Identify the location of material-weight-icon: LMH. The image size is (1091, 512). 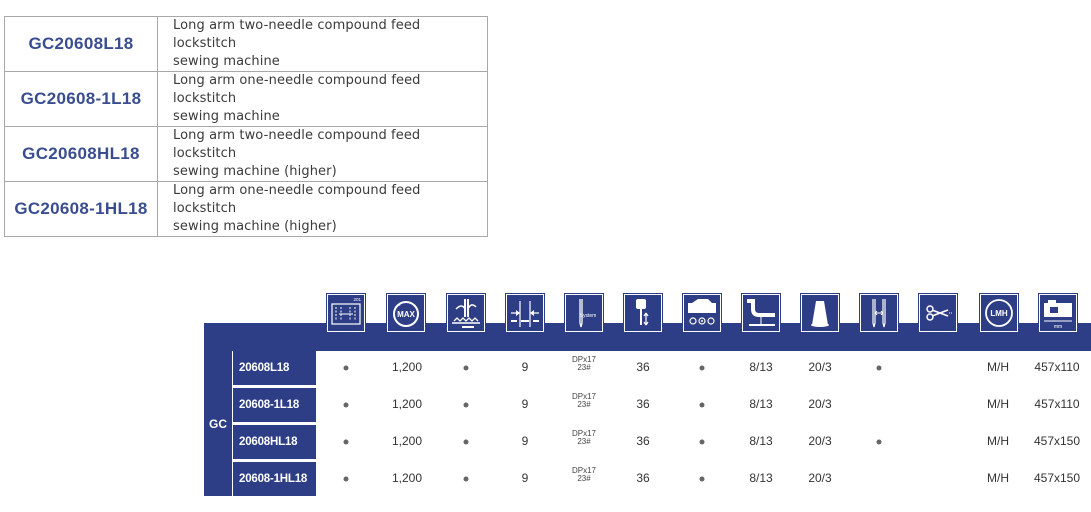
(999, 313).